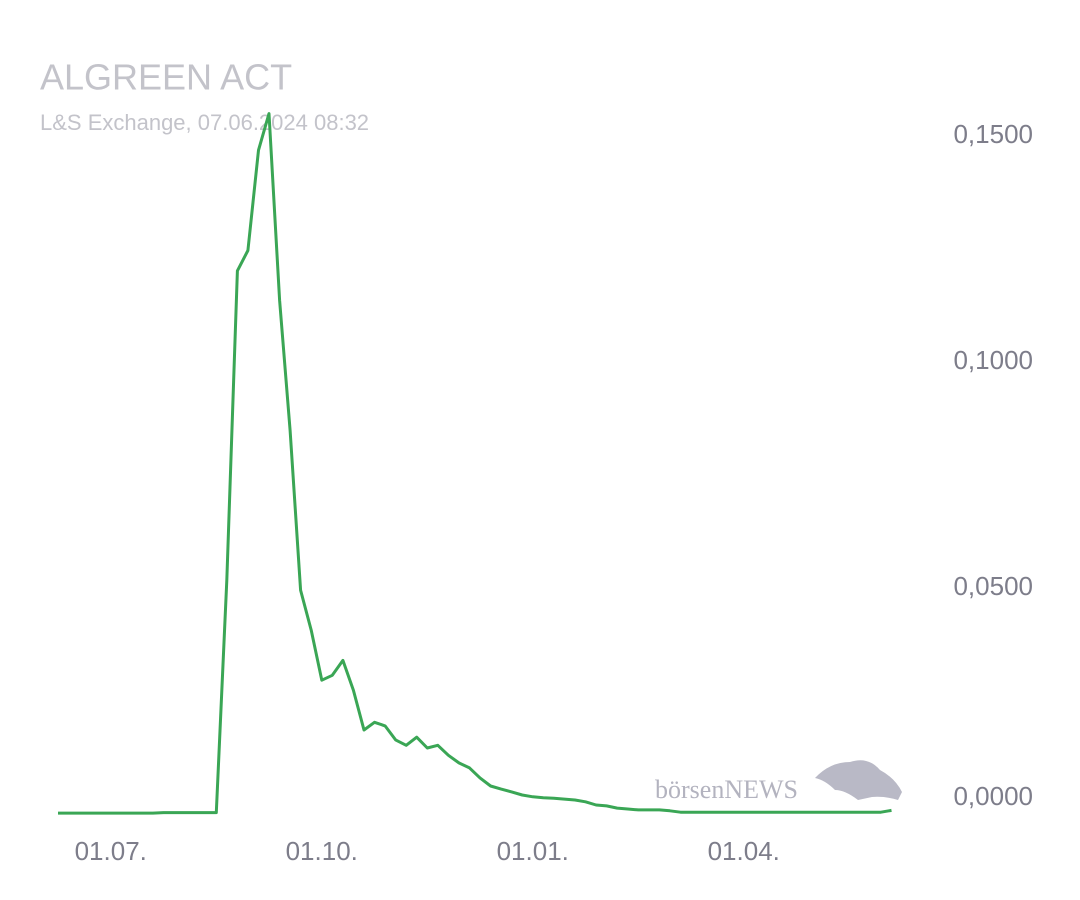  Describe the element at coordinates (993, 586) in the screenshot. I see `y-tick-label: 0,0500` at that location.